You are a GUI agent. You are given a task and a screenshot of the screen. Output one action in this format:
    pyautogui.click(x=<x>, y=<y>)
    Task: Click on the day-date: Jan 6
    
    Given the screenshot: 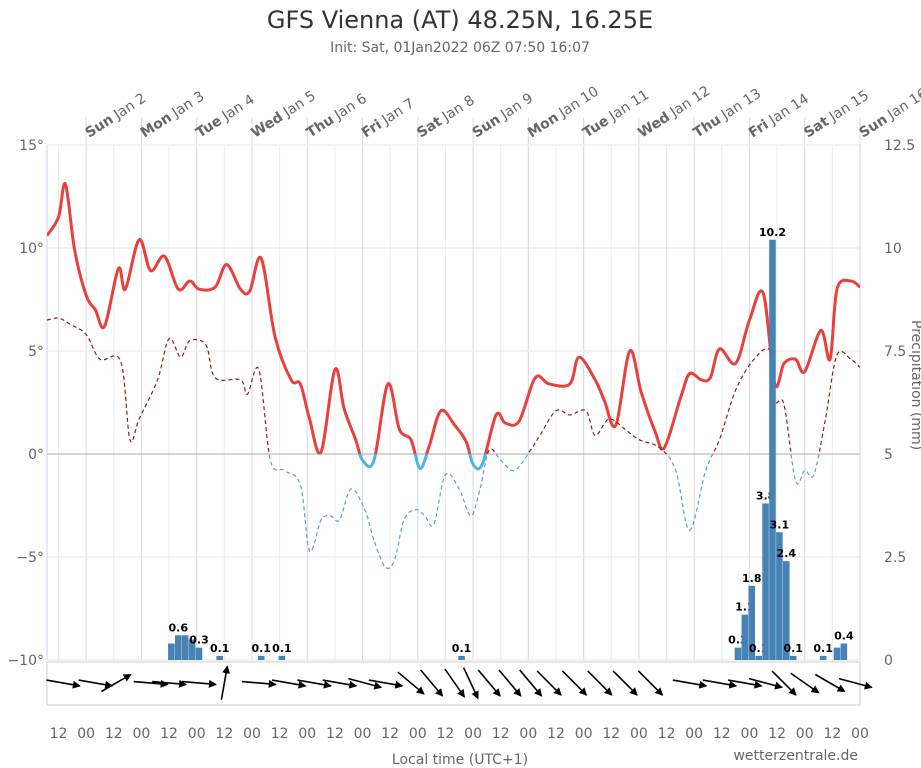 What is the action you would take?
    pyautogui.click(x=350, y=107)
    